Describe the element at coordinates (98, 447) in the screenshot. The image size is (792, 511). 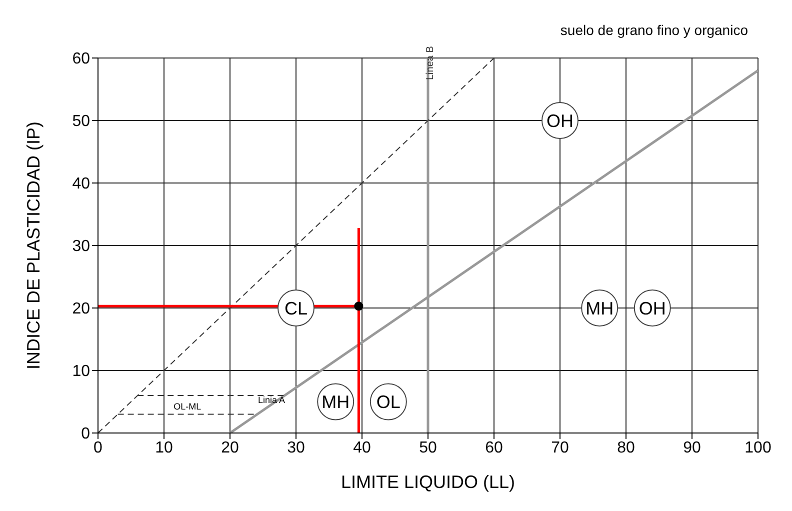
I see `x-tick-label: 0` at that location.